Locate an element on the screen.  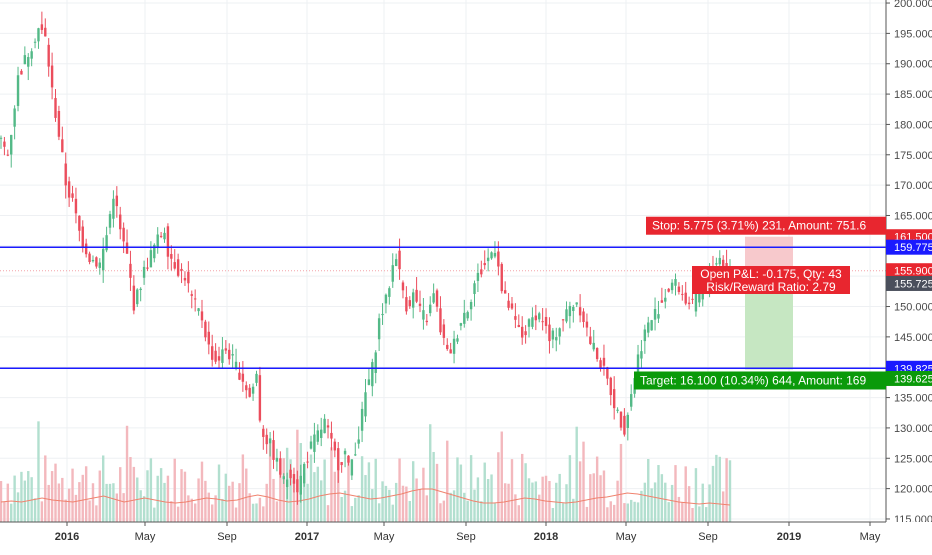
price-tick-label: 185.000 is located at coordinates (913, 95).